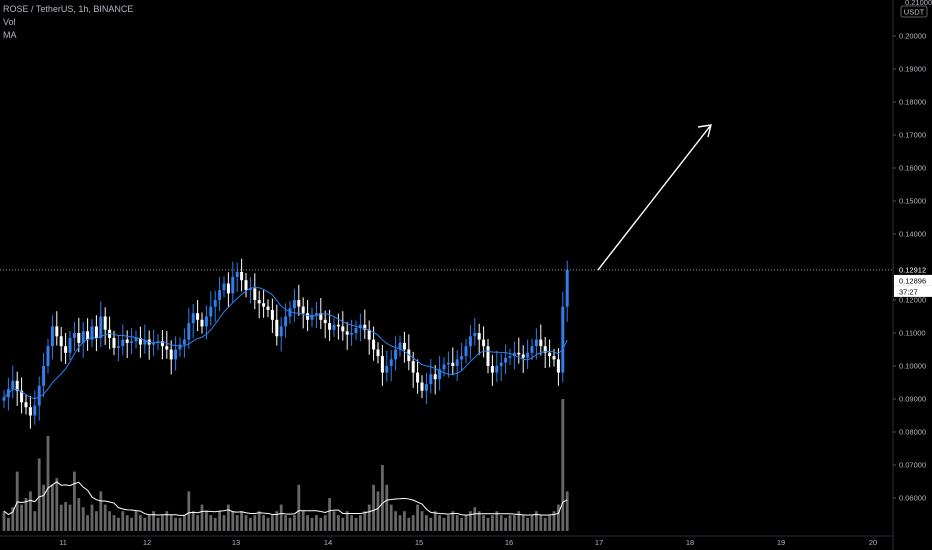  I want to click on last-price-tag-bg, so click(913, 269).